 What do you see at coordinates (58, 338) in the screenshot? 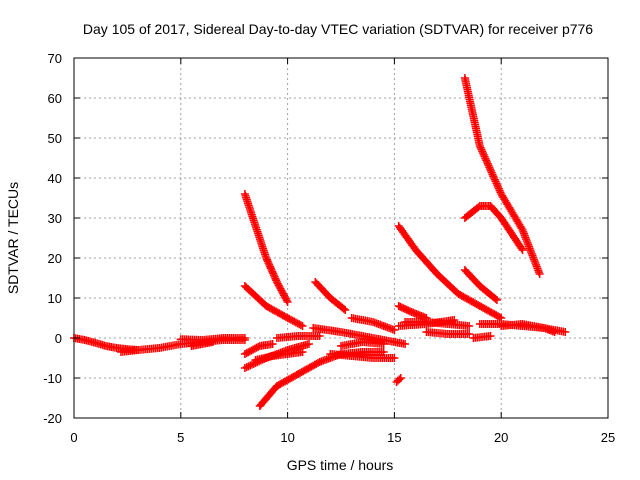
I see `y-tick-label: 0` at bounding box center [58, 338].